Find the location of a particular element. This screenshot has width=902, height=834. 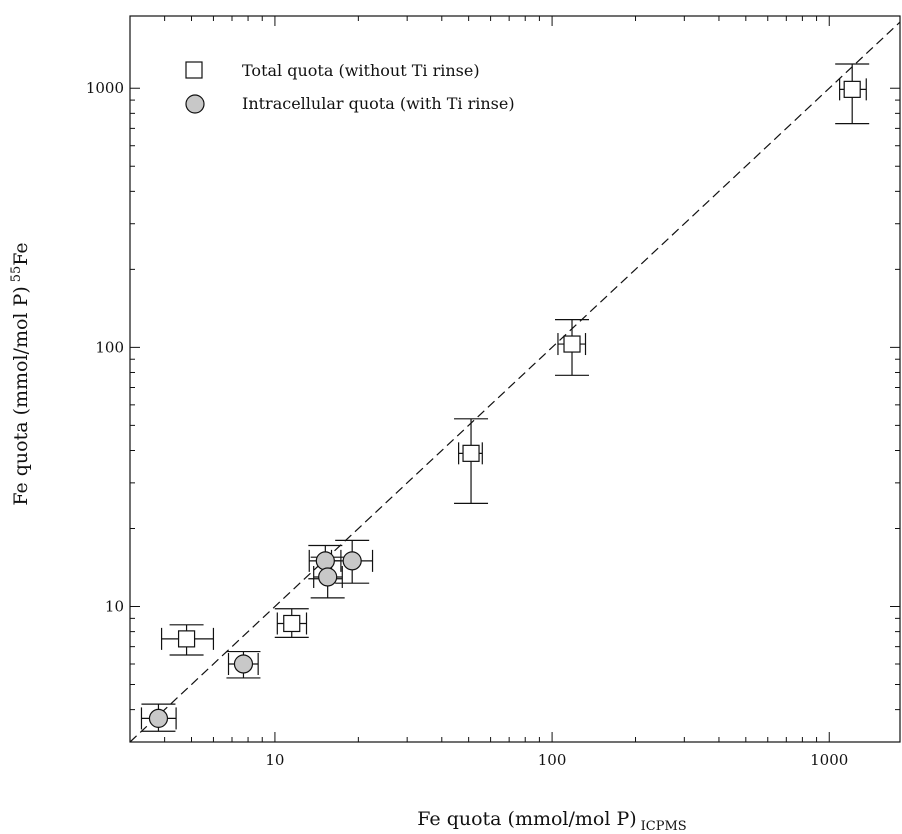

x-tick-label: 100 is located at coordinates (552, 760).